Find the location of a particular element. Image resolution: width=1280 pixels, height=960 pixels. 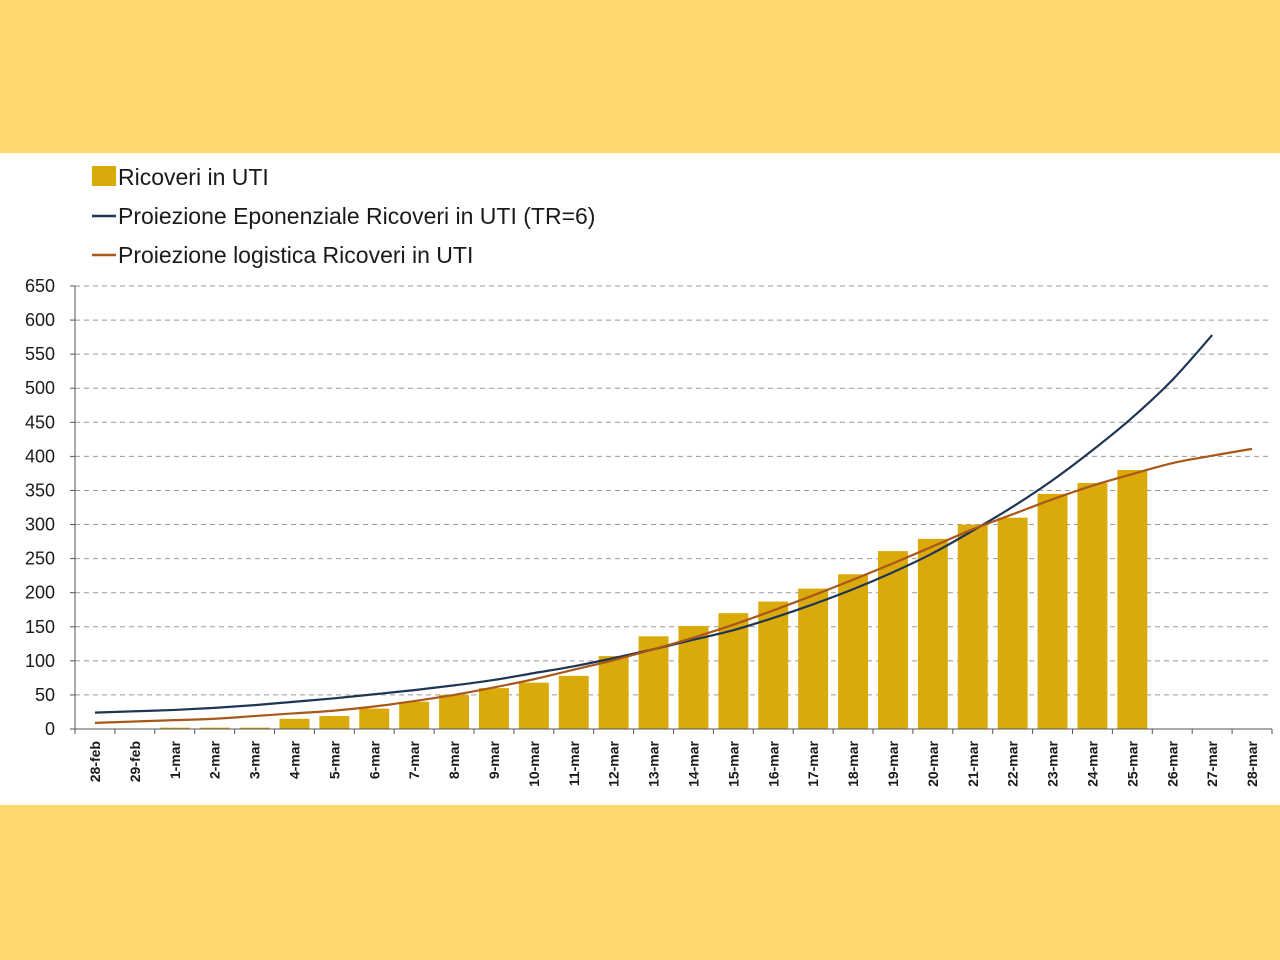

legend-label-bars: Ricoveri in UTI is located at coordinates (193, 177).